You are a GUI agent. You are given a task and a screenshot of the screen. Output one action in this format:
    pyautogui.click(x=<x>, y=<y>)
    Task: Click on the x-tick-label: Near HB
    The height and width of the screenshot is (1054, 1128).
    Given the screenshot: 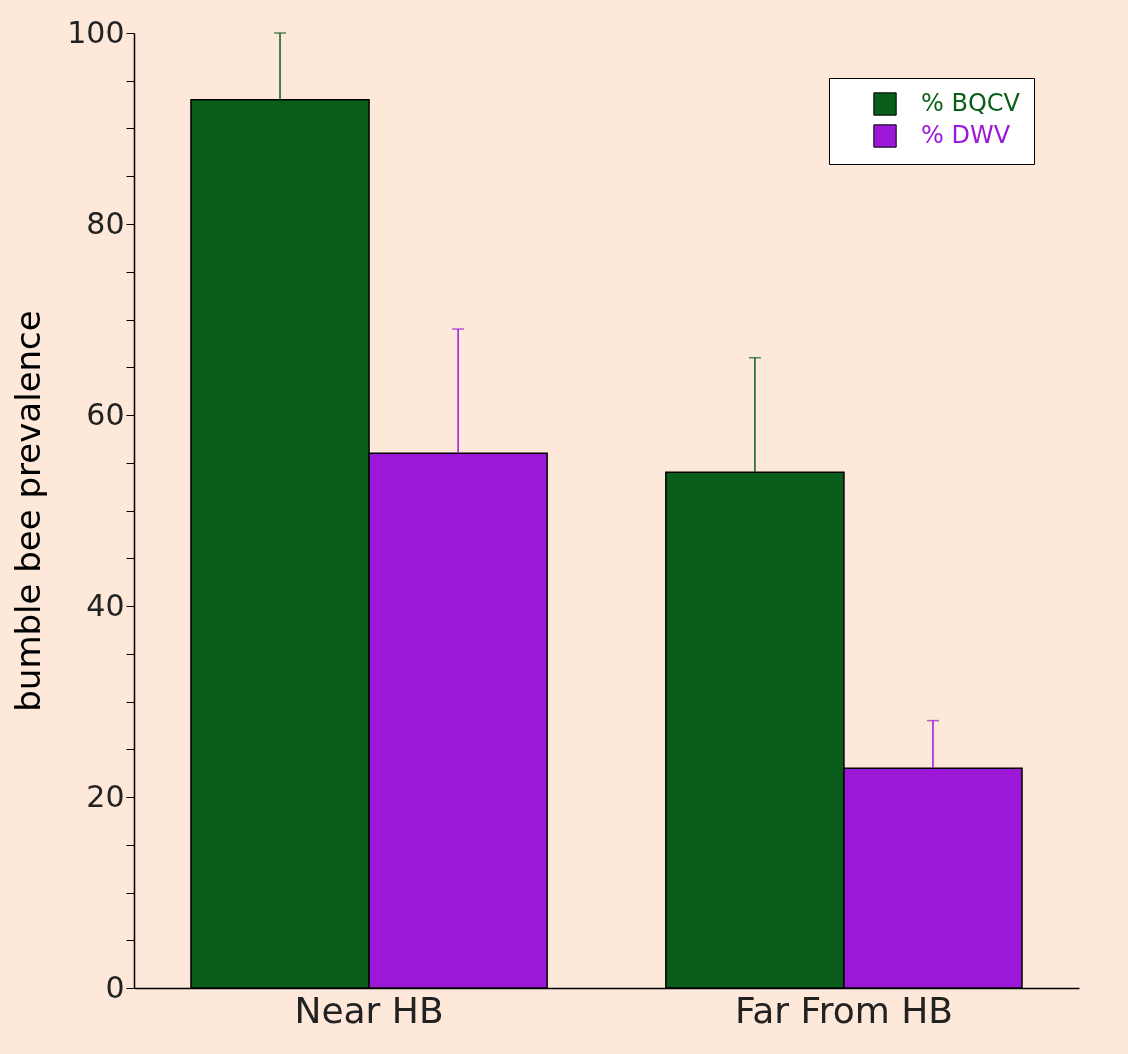 What is the action you would take?
    pyautogui.click(x=369, y=1010)
    